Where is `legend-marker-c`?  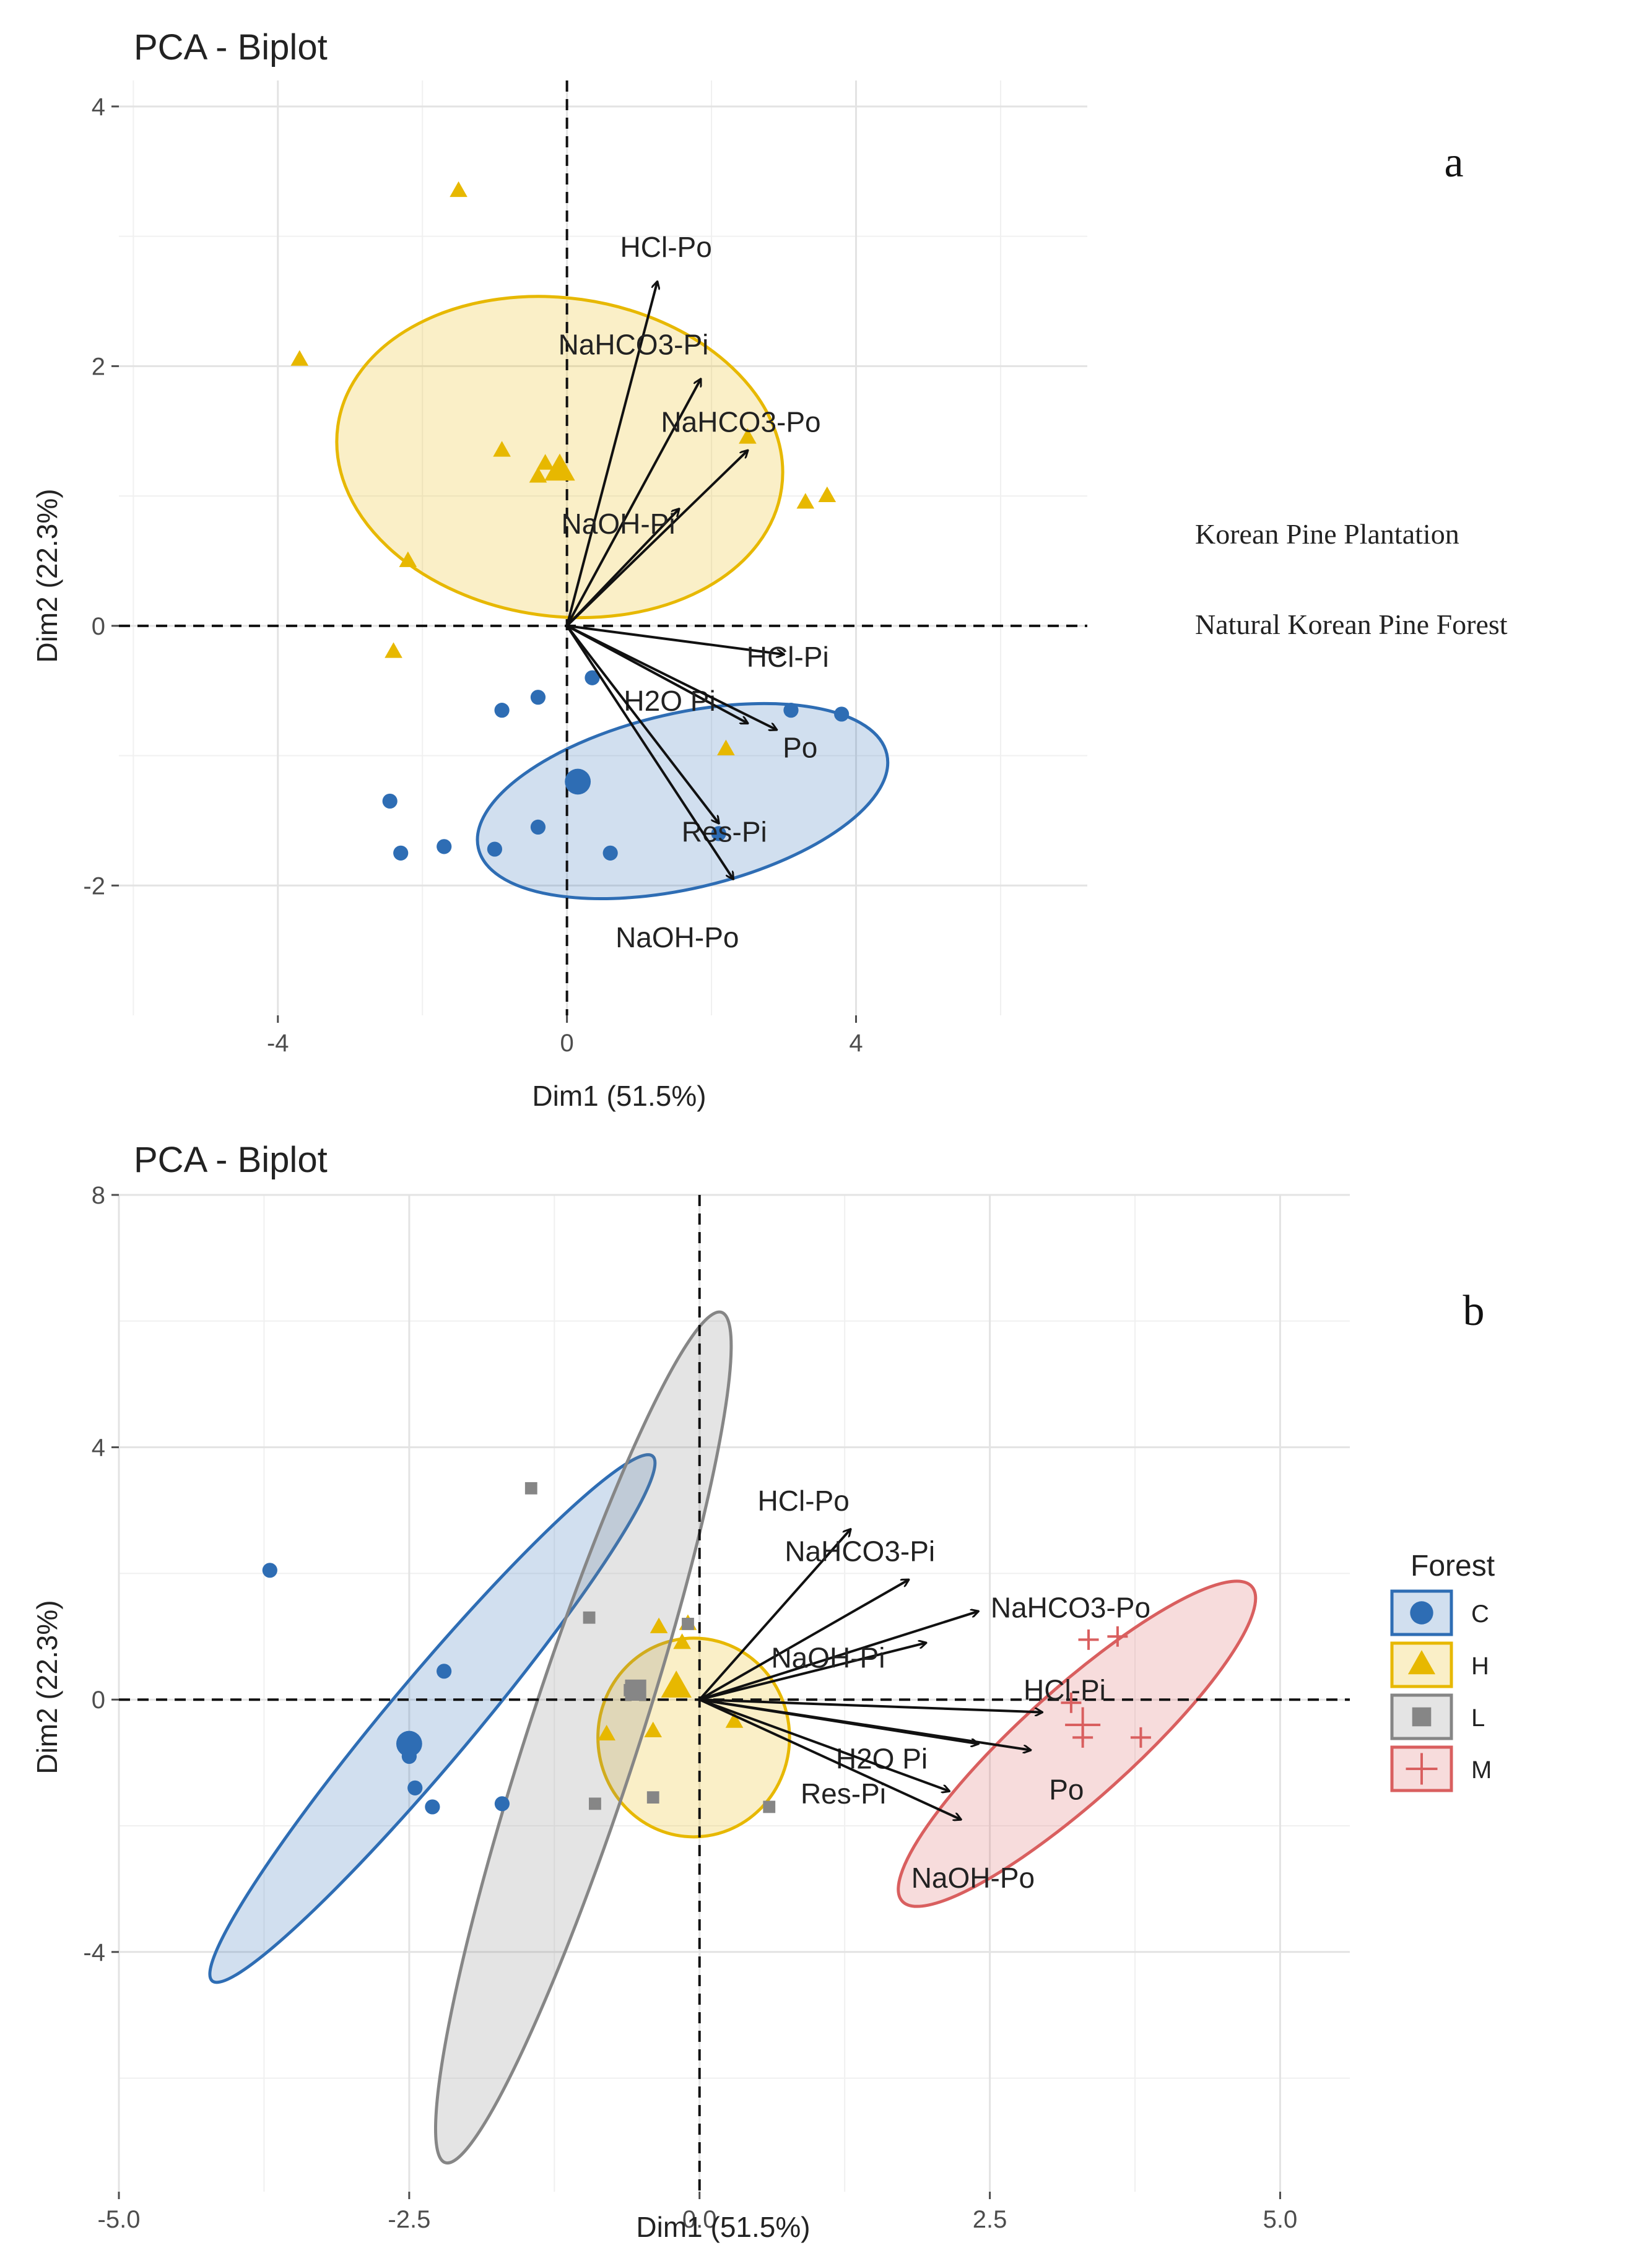 legend-marker-c is located at coordinates (1422, 1613).